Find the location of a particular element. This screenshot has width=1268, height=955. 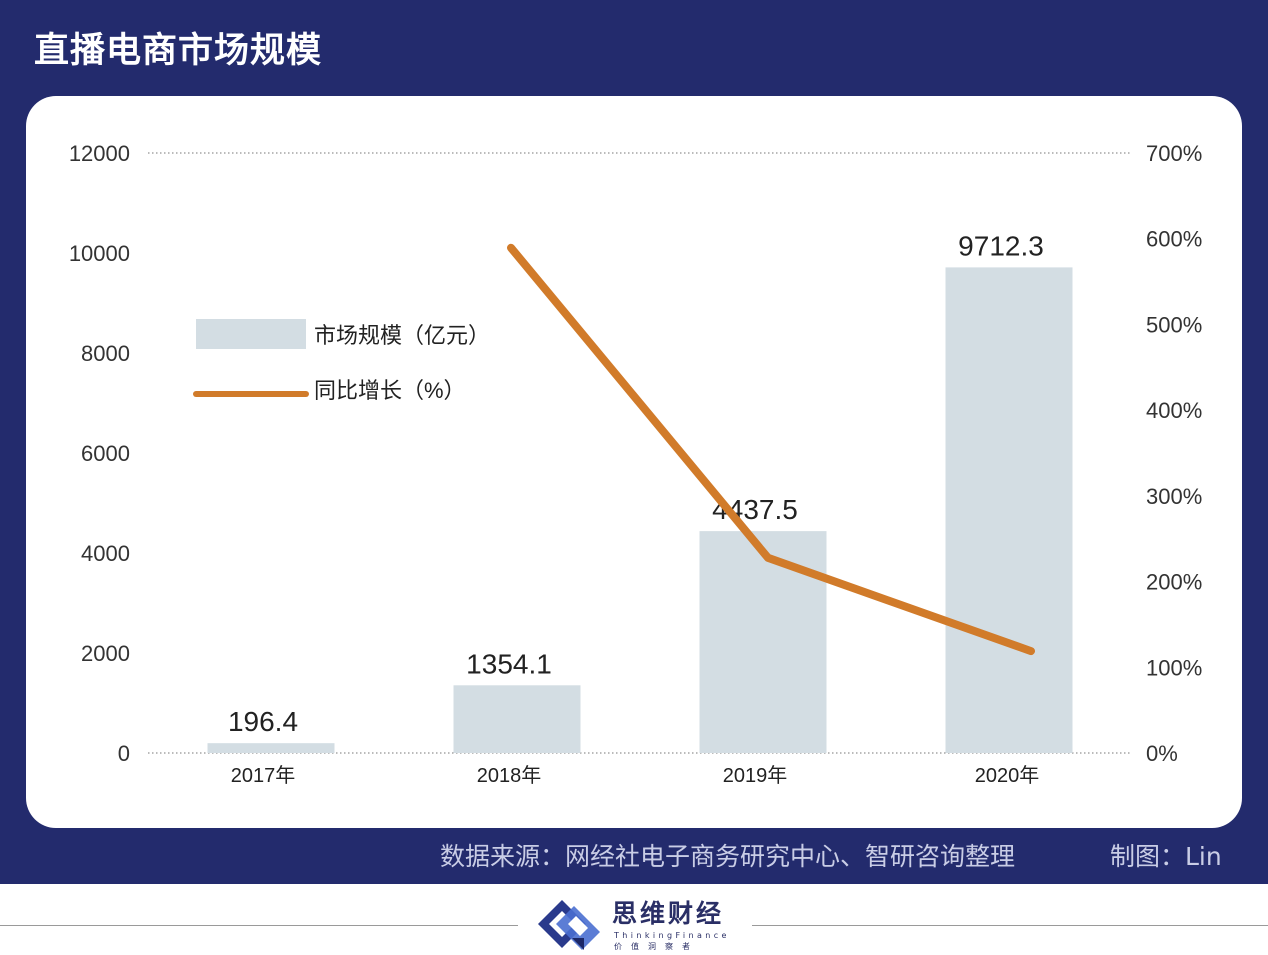

bar-value-label: 9712.3 is located at coordinates (1001, 245).